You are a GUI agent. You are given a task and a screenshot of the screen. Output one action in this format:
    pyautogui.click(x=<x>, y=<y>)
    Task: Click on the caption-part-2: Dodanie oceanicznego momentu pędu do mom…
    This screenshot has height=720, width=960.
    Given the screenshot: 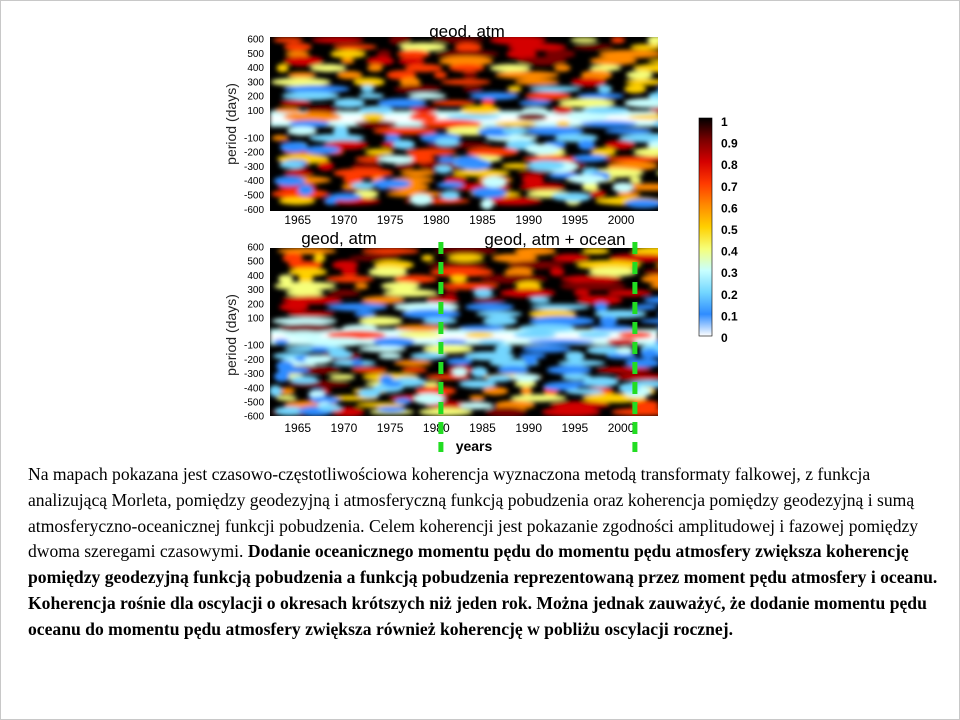 What is the action you would take?
    pyautogui.click(x=483, y=590)
    